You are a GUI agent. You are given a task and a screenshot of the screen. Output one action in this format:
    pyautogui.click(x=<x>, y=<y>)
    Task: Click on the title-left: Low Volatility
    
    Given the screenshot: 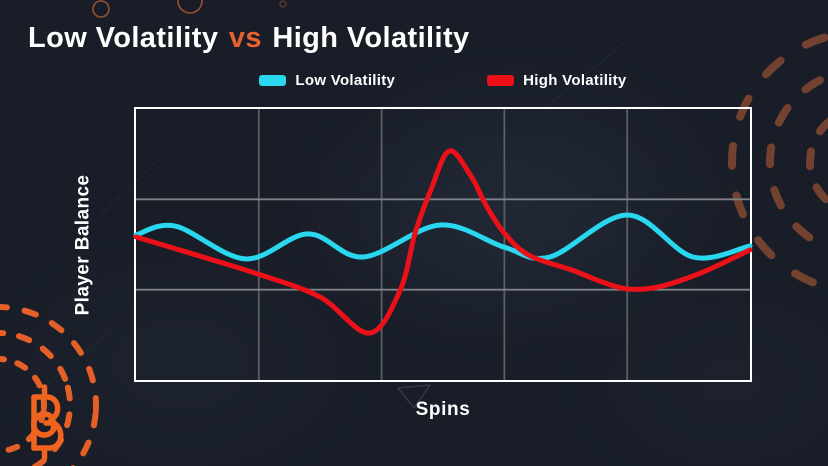 What is the action you would take?
    pyautogui.click(x=123, y=38)
    